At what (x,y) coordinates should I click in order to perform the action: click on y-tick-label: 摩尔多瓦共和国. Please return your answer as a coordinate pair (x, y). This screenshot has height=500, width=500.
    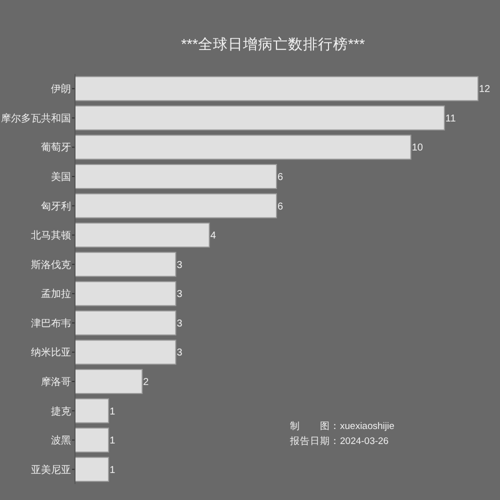
    Looking at the image, I should click on (36, 118).